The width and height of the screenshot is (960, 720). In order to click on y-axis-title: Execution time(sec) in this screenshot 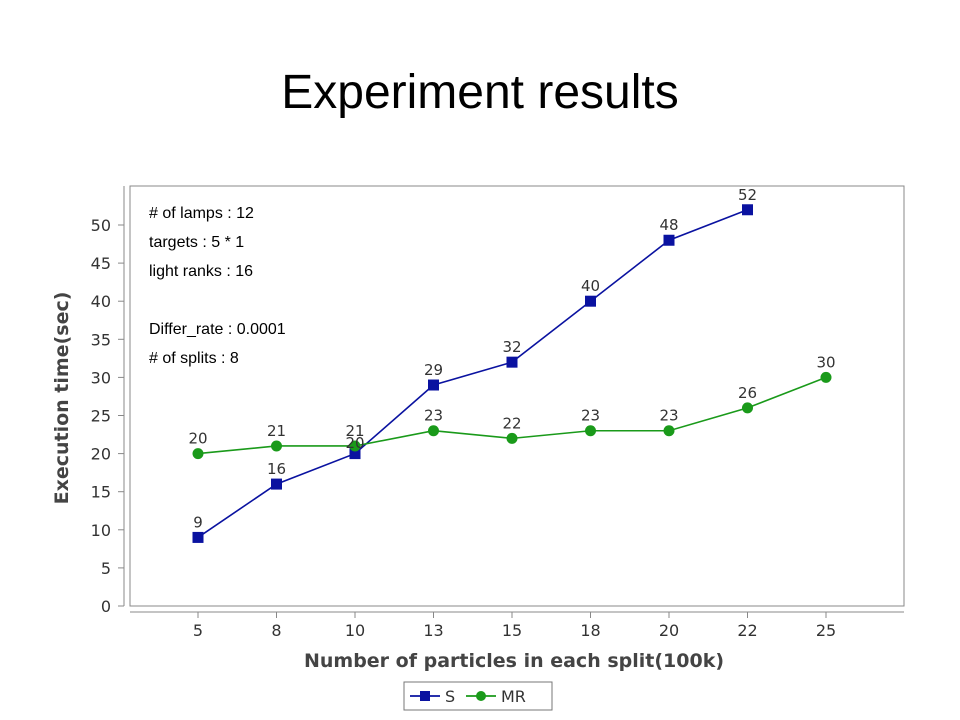, I will do `click(62, 398)`.